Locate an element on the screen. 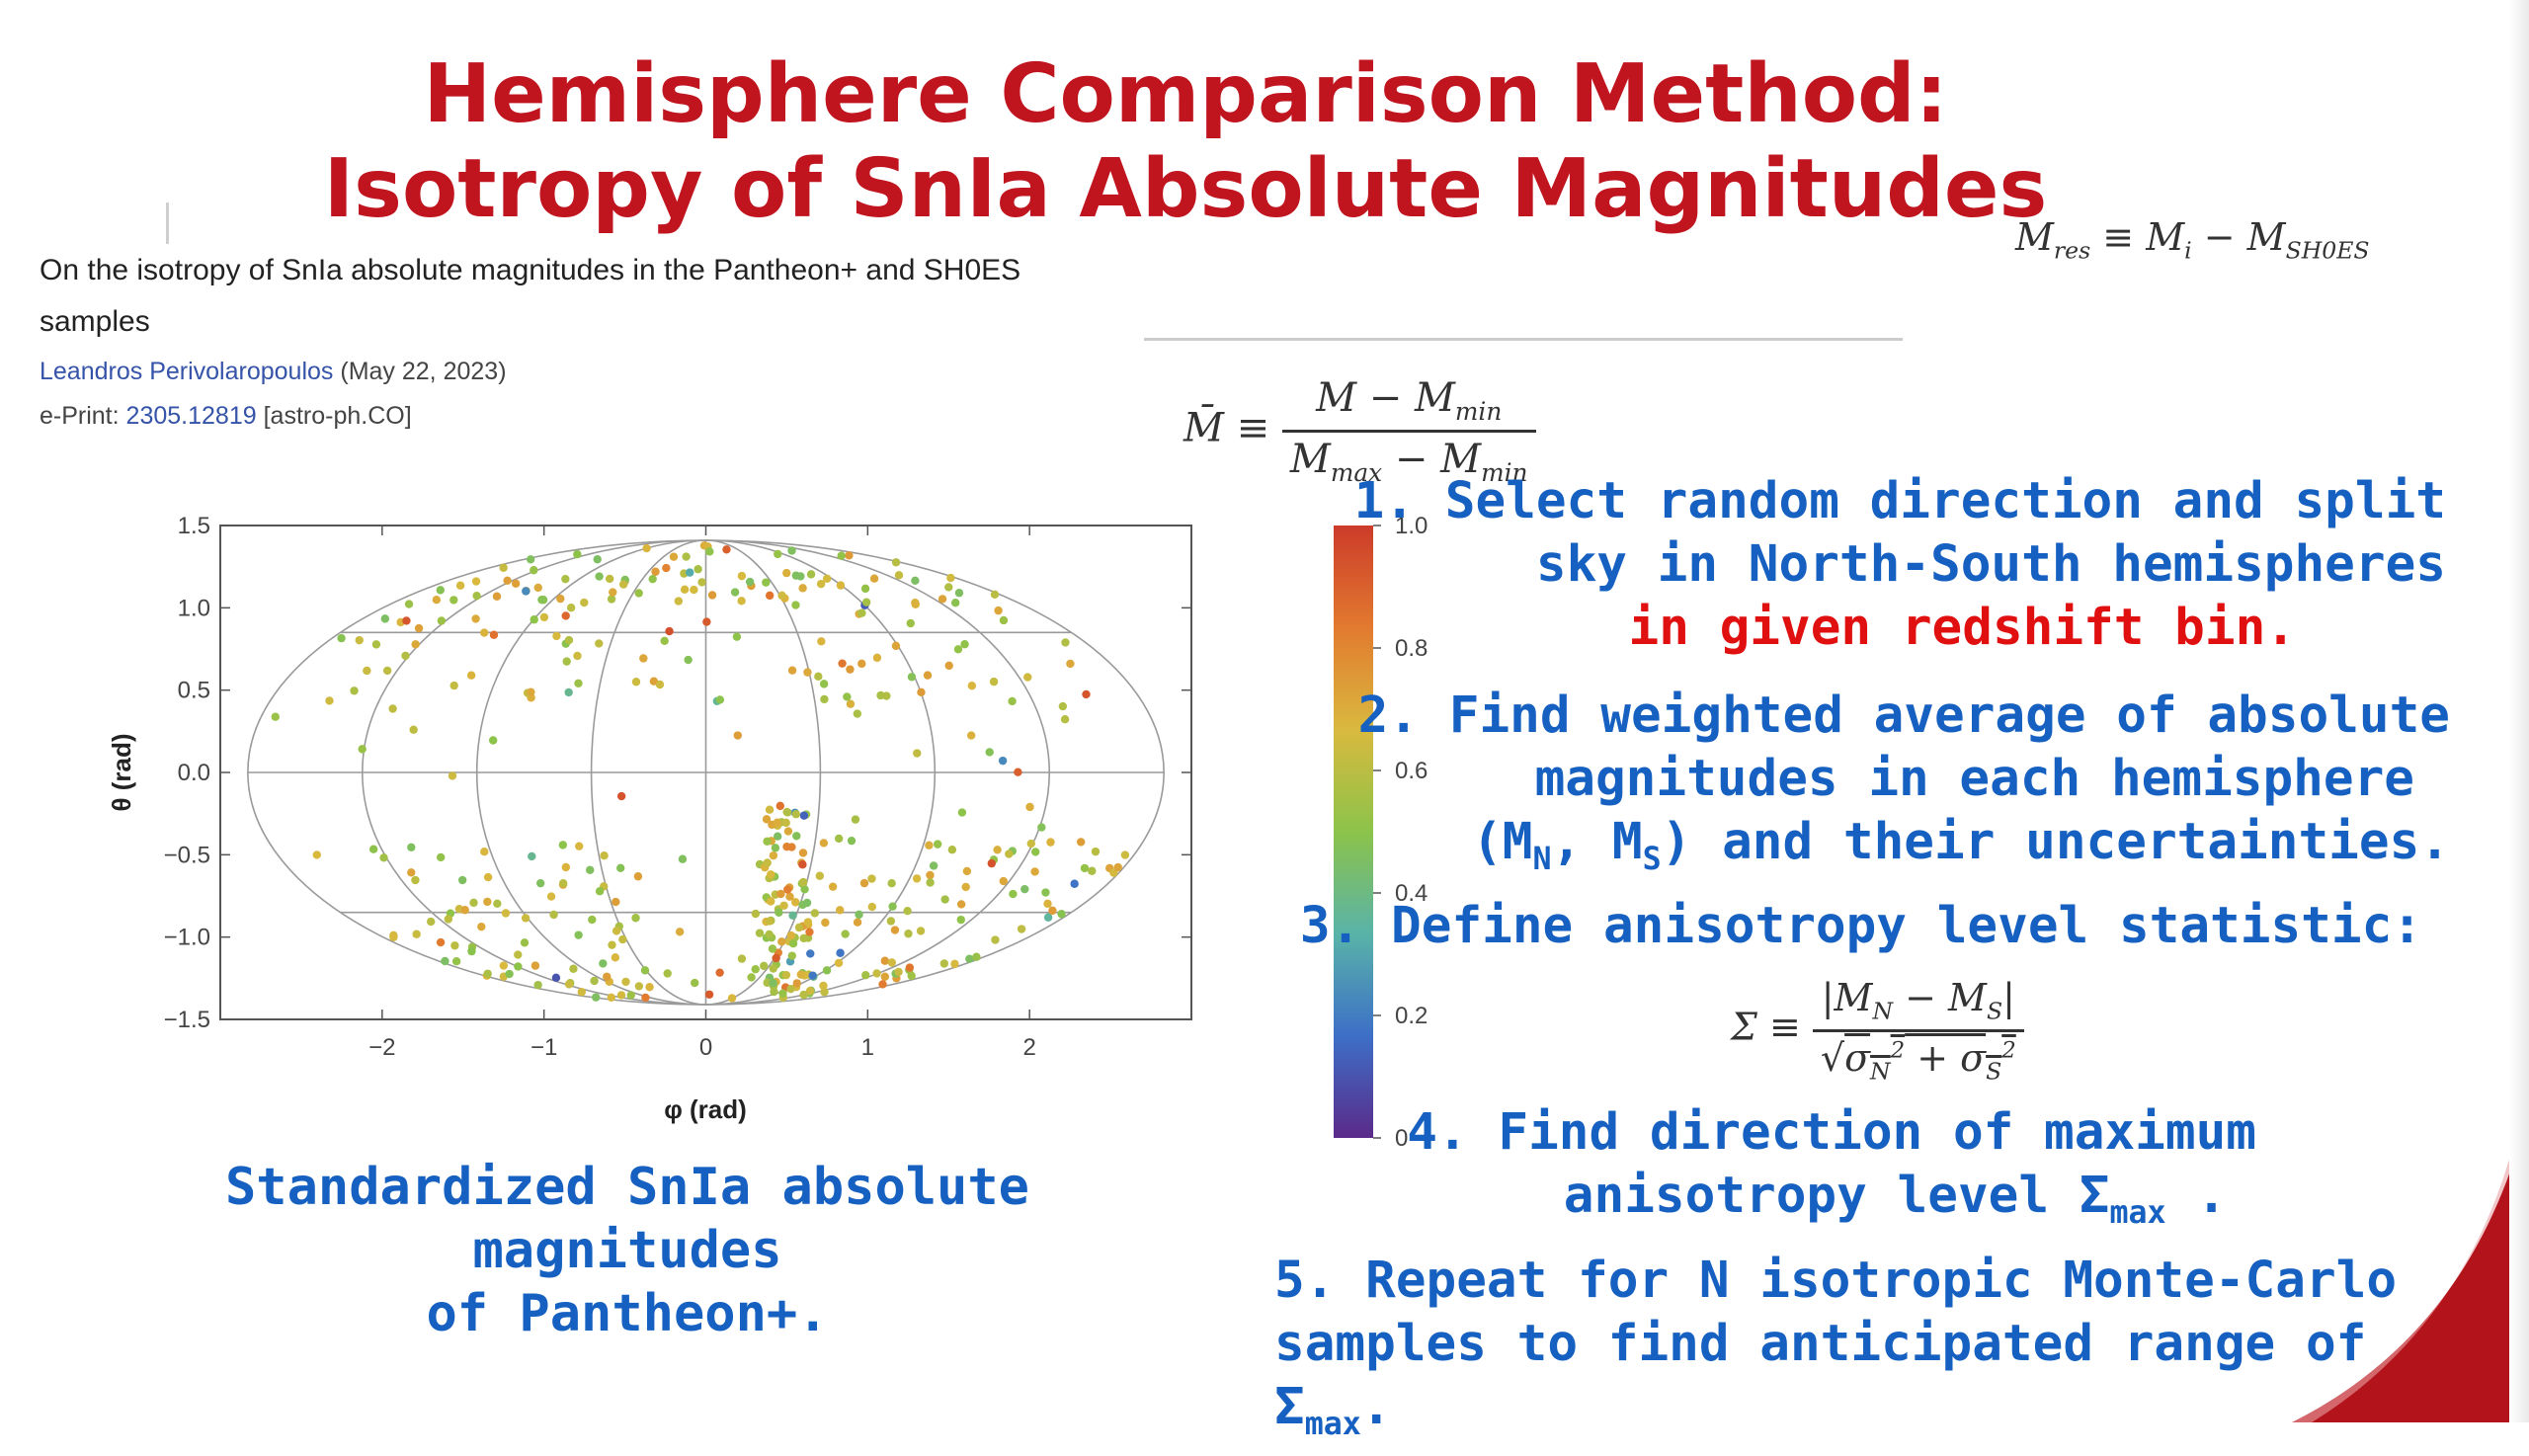  paper-title-line2: samples is located at coordinates (95, 321).